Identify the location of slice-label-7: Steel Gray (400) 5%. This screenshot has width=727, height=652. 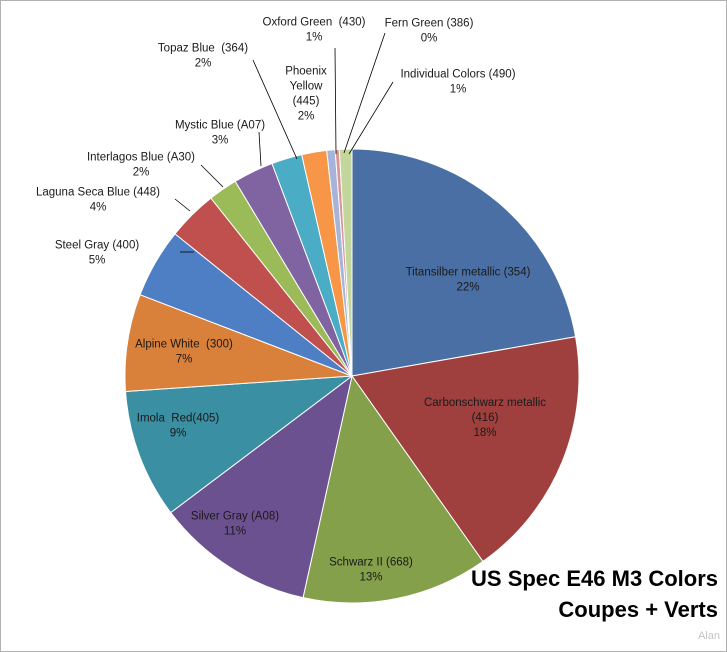
(97, 253).